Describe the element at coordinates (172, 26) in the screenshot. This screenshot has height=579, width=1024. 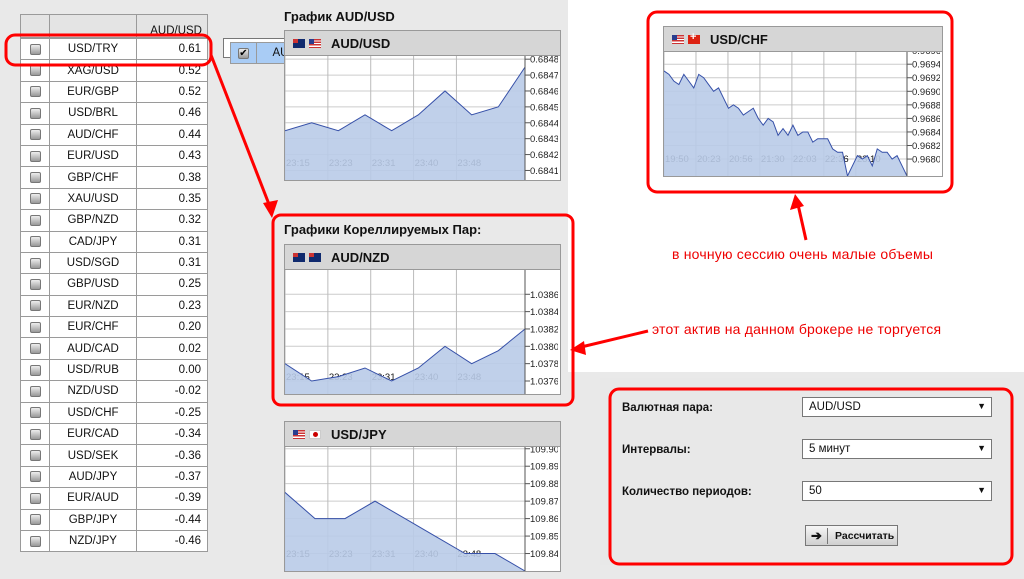
I see `header-value: AUD/USD` at that location.